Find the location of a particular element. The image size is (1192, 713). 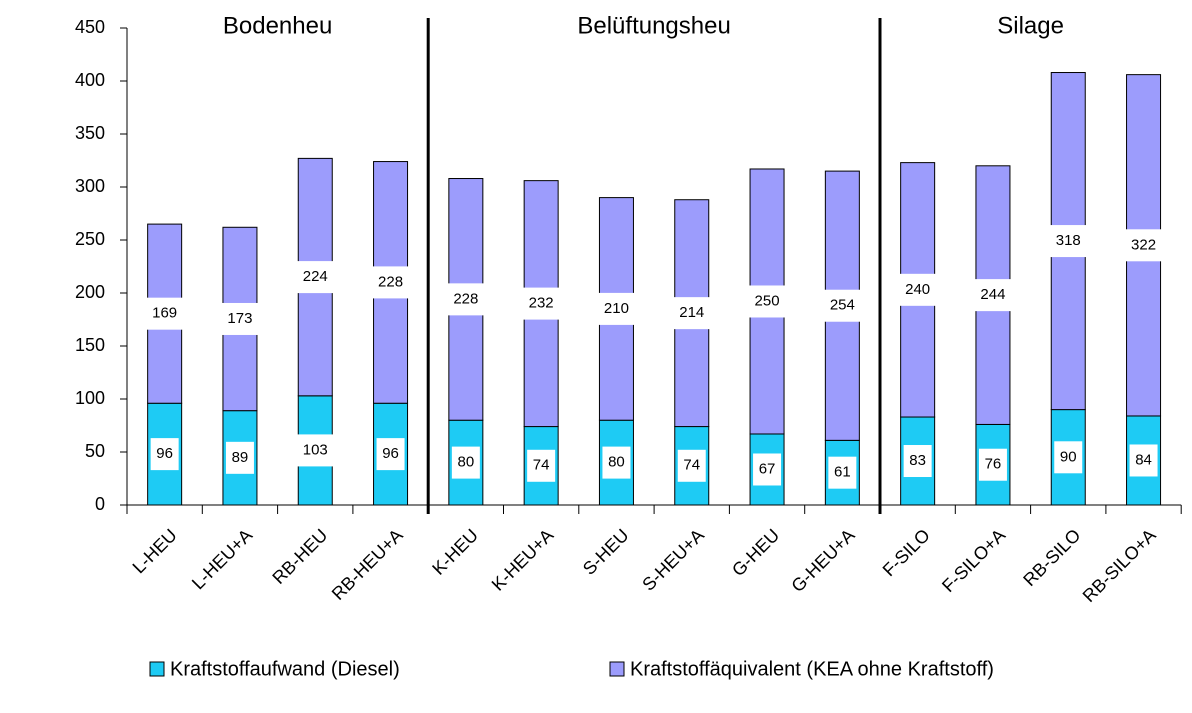

y-tick-label: 300 is located at coordinates (90, 186).